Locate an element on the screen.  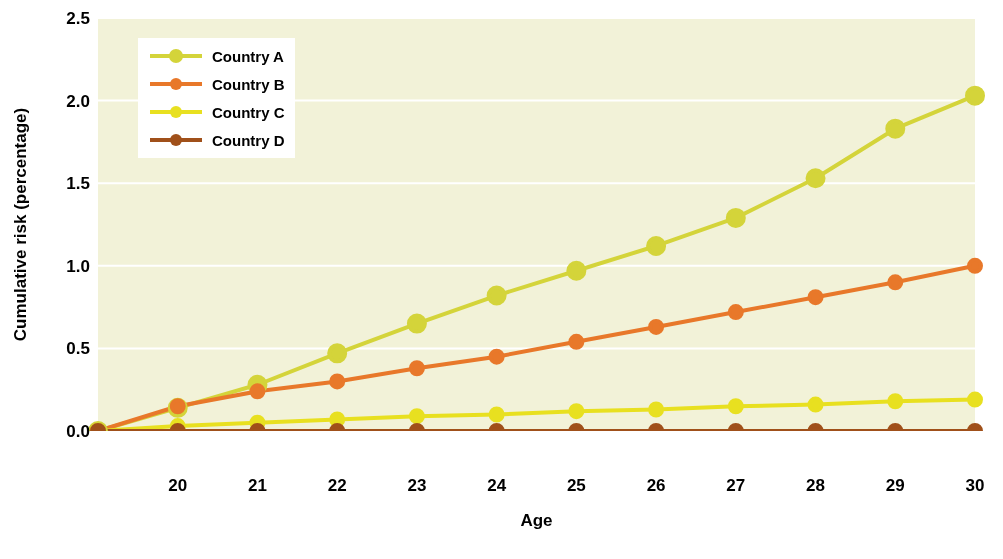
x-tick-label: 26 is located at coordinates (656, 486).